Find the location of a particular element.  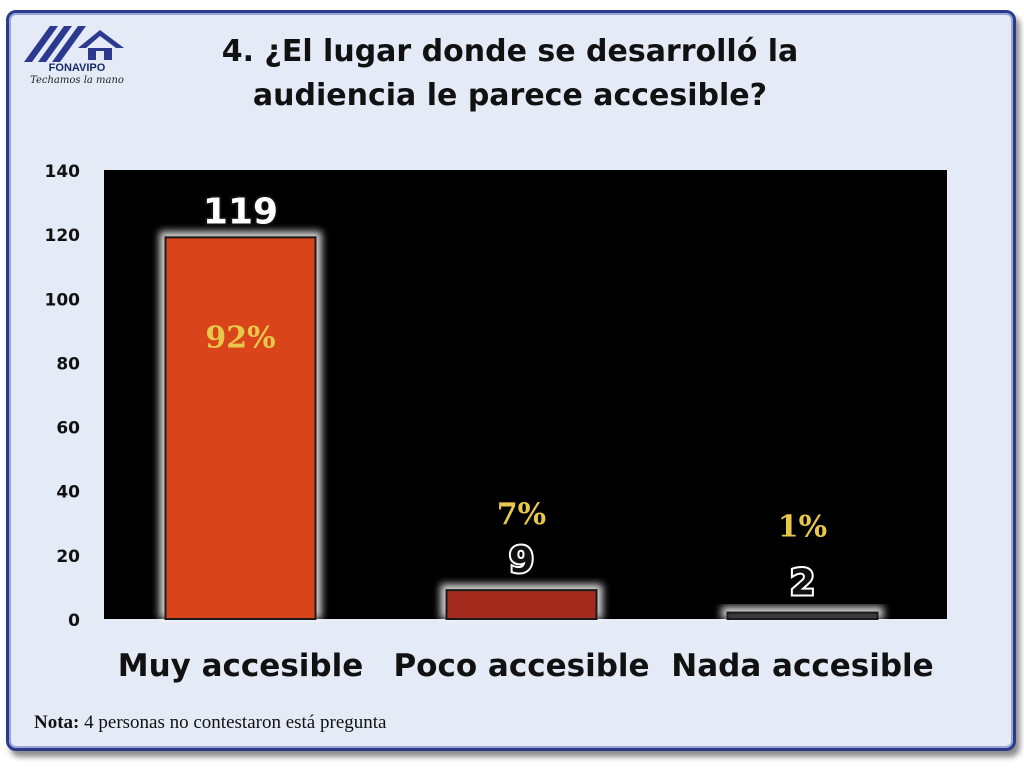

y-tick-label: 100 is located at coordinates (63, 300).